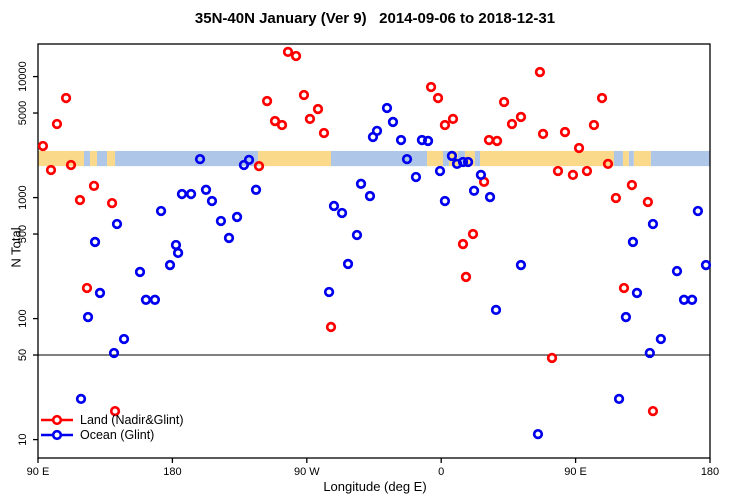 The image size is (750, 500). I want to click on legend-label-land: Land (Nadir&Glint), so click(132, 419).